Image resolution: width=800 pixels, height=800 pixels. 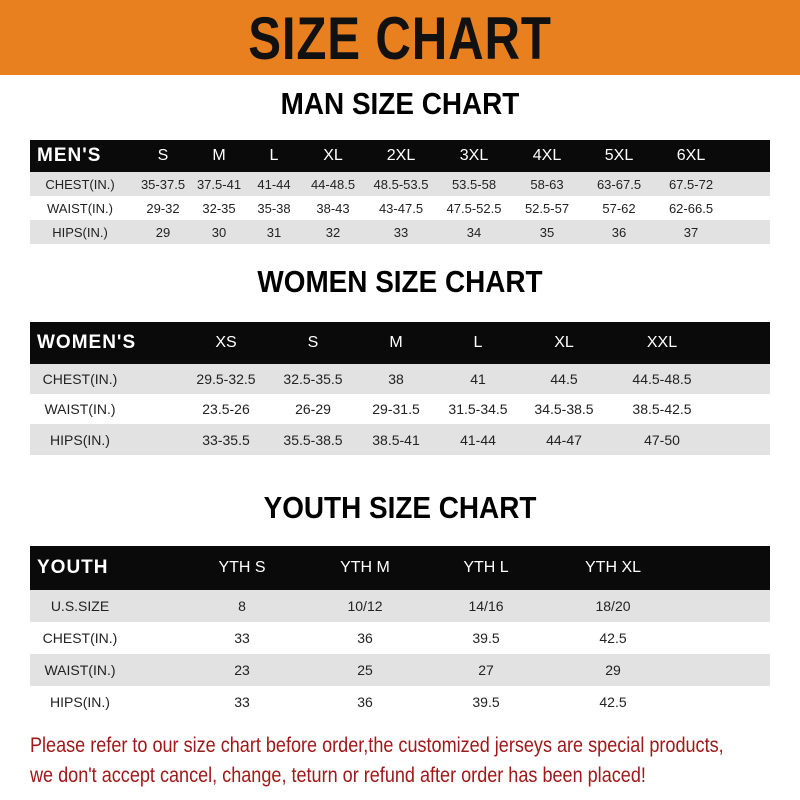 I want to click on table-cell: 34, so click(x=474, y=232).